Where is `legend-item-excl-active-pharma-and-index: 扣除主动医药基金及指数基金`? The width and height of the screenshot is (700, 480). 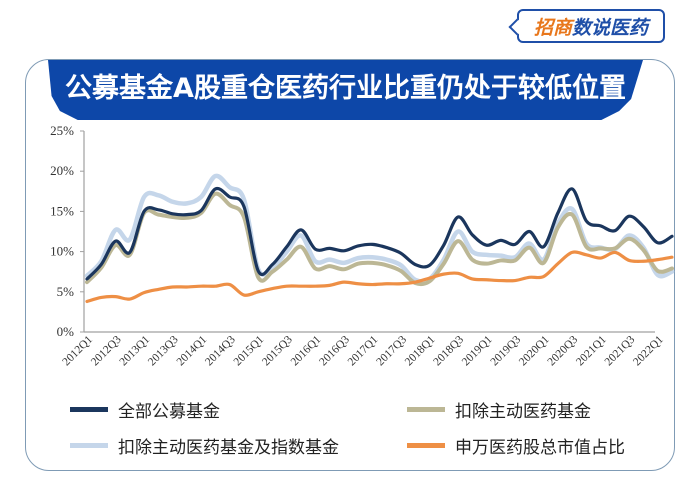
legend-item-excl-active-pharma-and-index: 扣除主动医药基金及指数基金 is located at coordinates (204, 445).